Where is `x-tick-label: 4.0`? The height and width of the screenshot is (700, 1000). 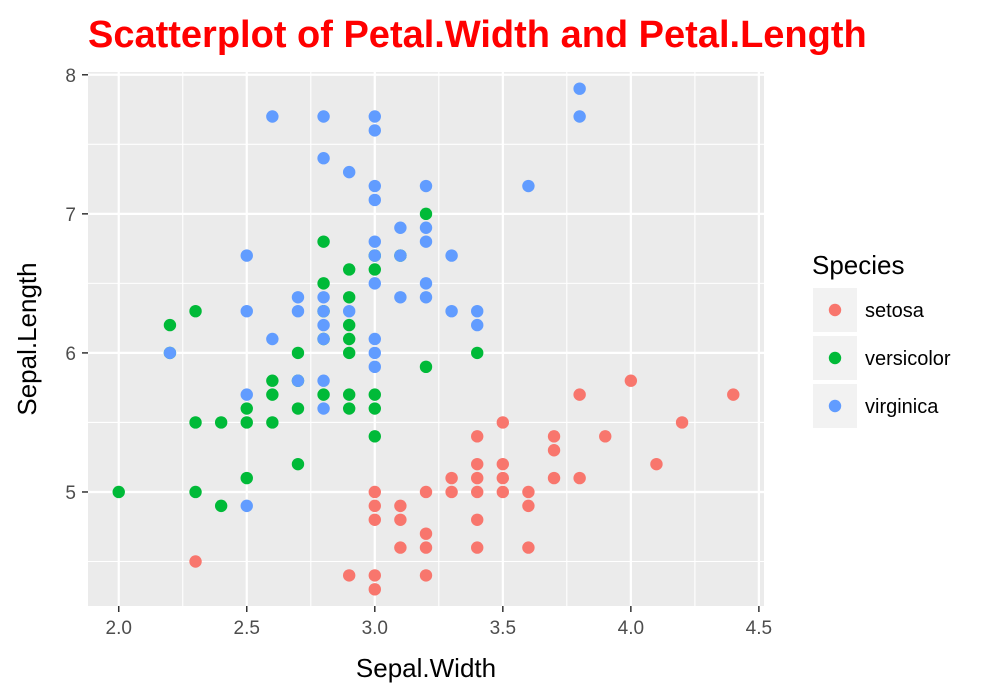
x-tick-label: 4.0 is located at coordinates (631, 628).